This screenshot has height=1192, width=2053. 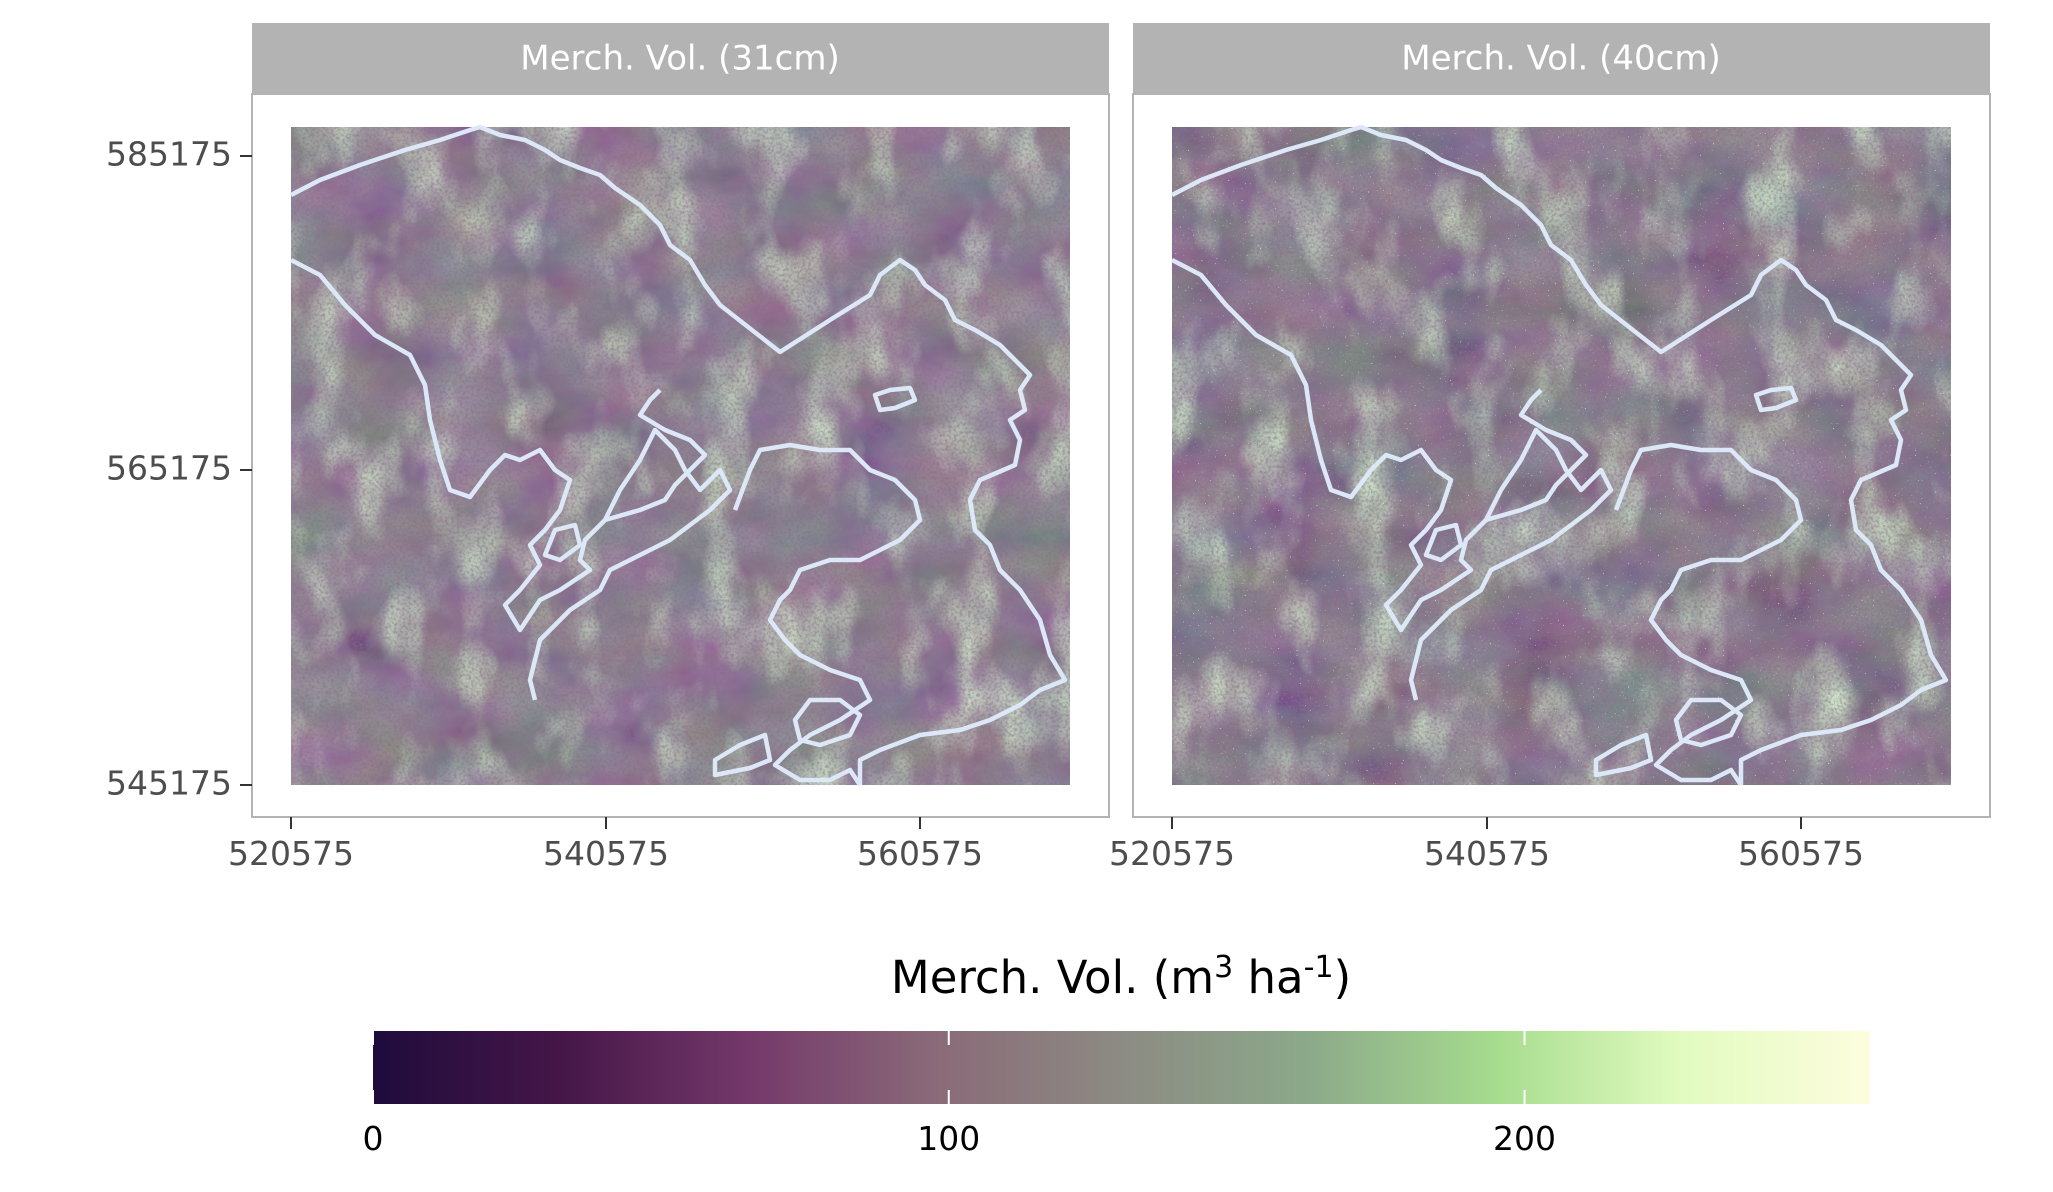 What do you see at coordinates (1121, 977) in the screenshot?
I see `legend-title: Merch. Vol. (m3 ha-1)` at bounding box center [1121, 977].